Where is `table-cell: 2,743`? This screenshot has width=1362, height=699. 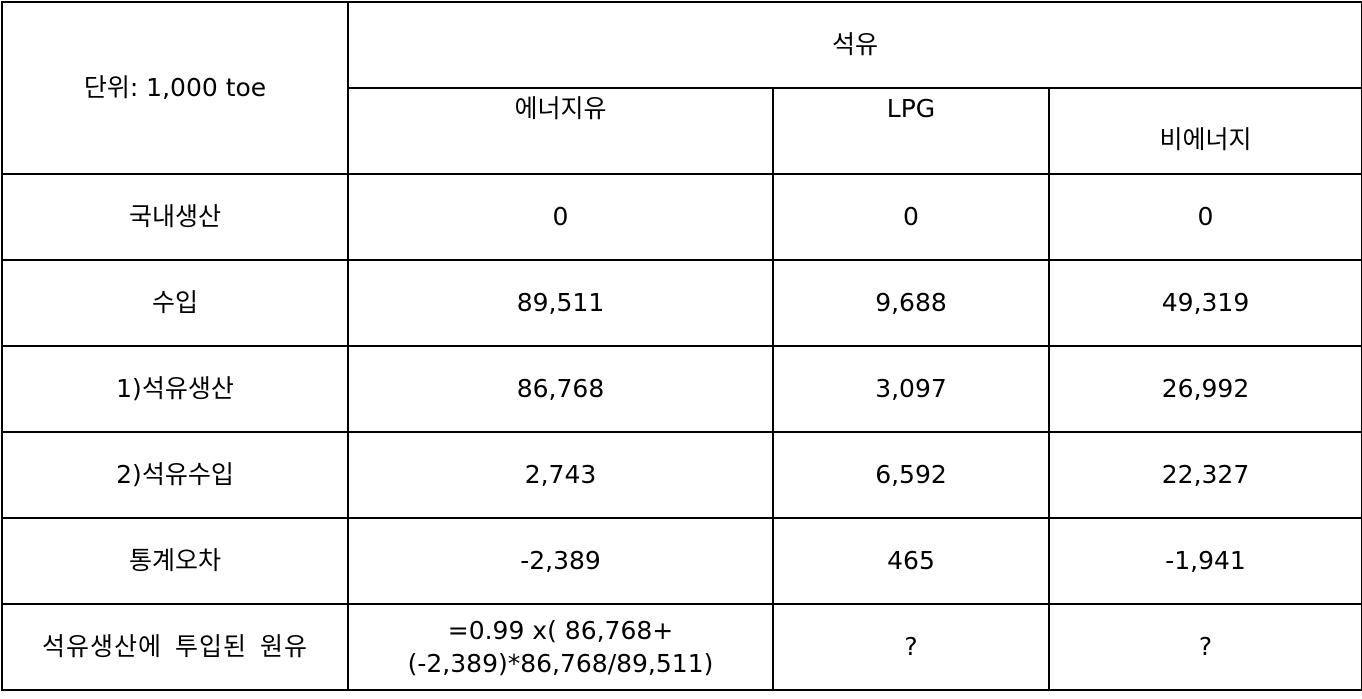
table-cell: 2,743 is located at coordinates (560, 475).